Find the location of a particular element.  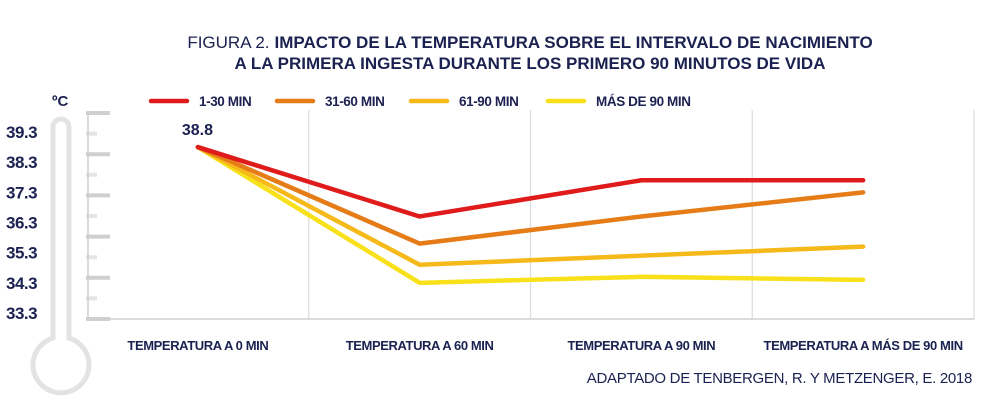

legend-item: 1-30 MIN is located at coordinates (200, 101).